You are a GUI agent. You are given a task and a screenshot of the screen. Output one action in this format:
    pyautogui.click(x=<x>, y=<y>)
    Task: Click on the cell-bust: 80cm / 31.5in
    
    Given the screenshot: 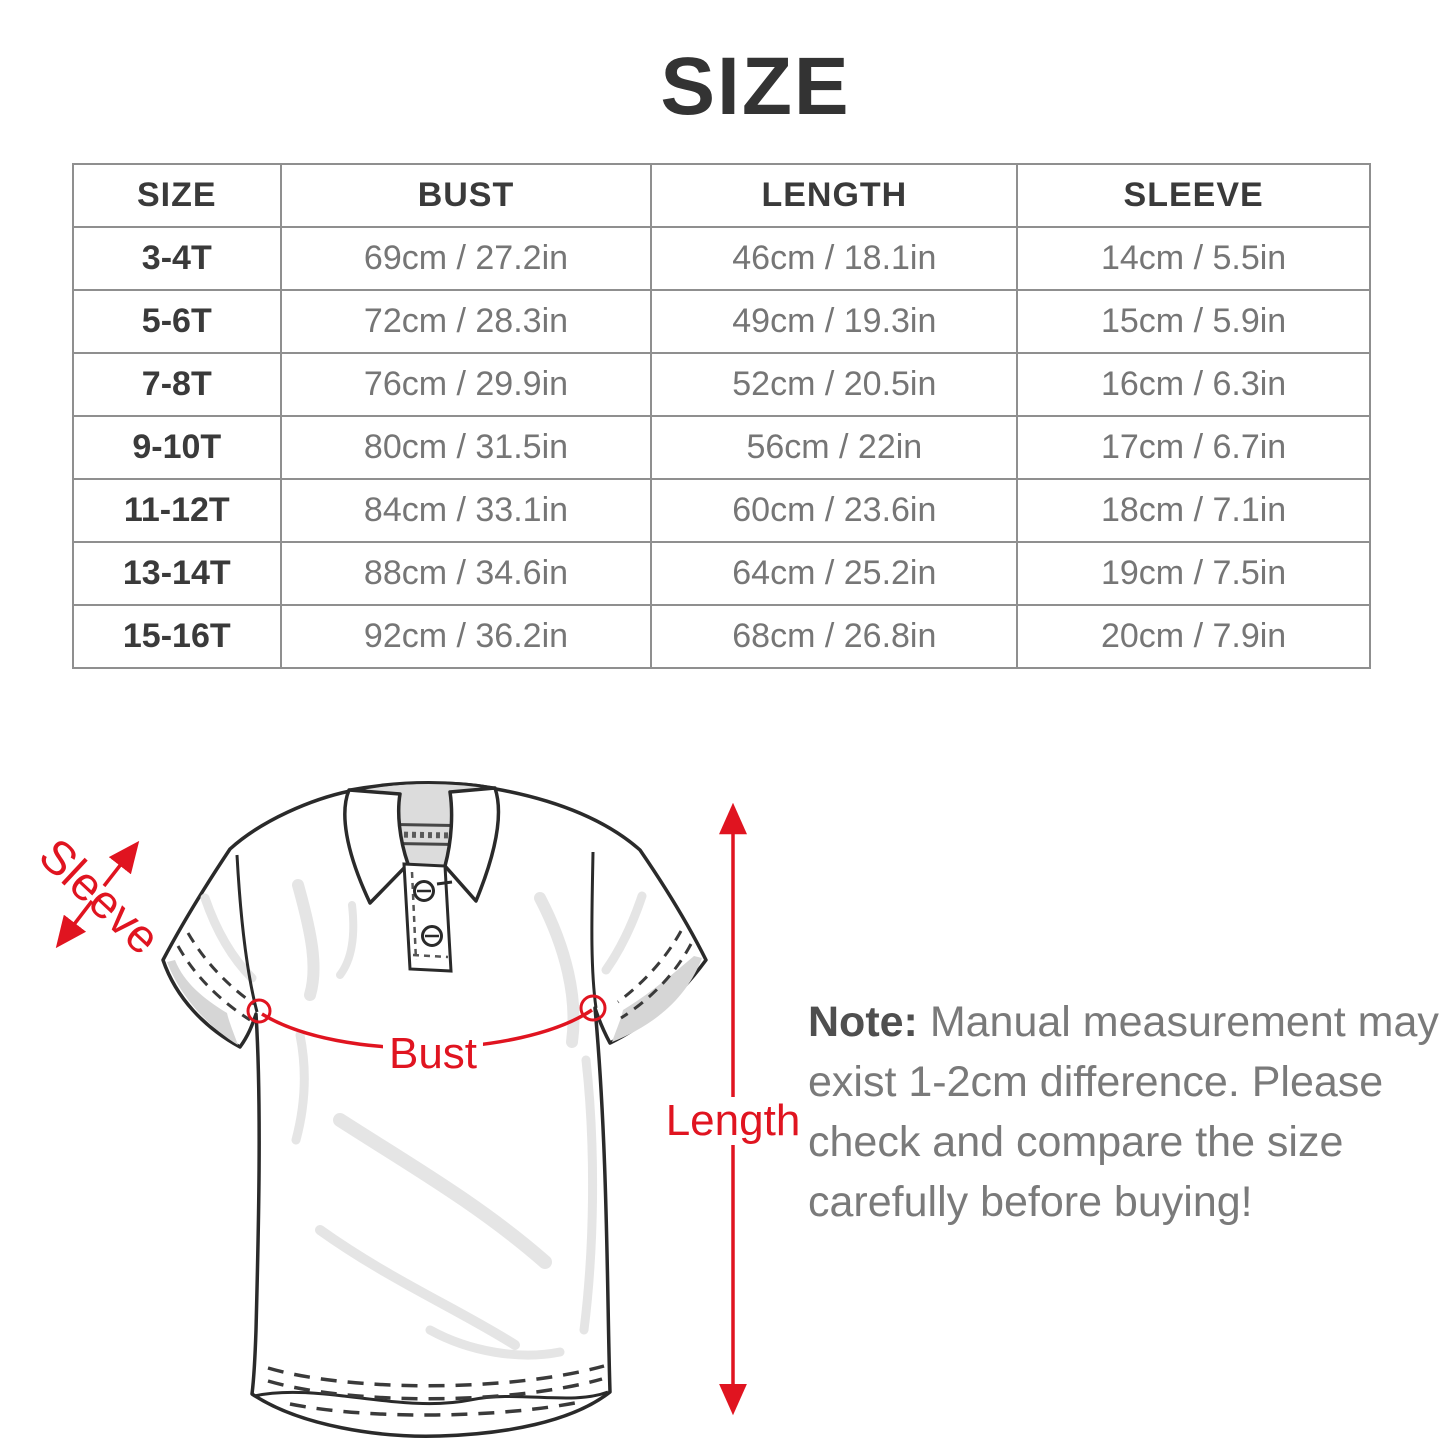 What is the action you would take?
    pyautogui.click(x=466, y=447)
    